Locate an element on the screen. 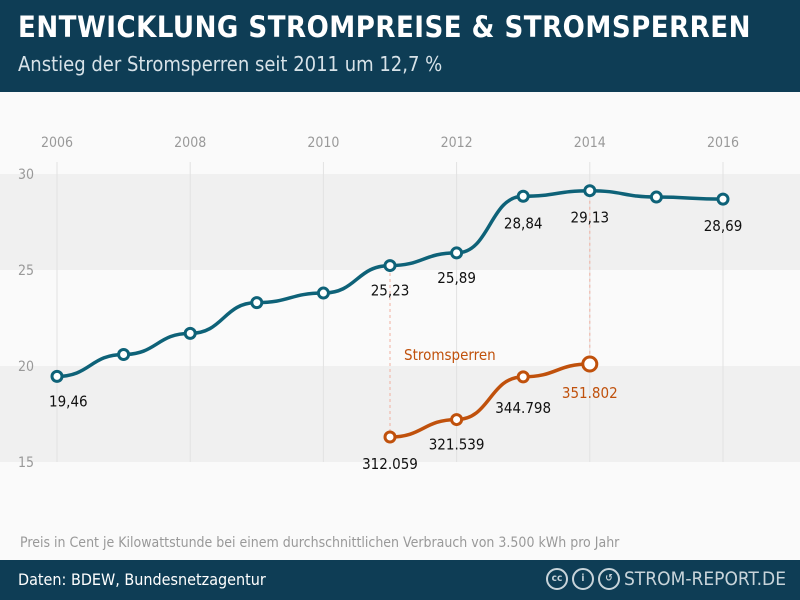 The width and height of the screenshot is (800, 600). data-label: 28,69 is located at coordinates (723, 226).